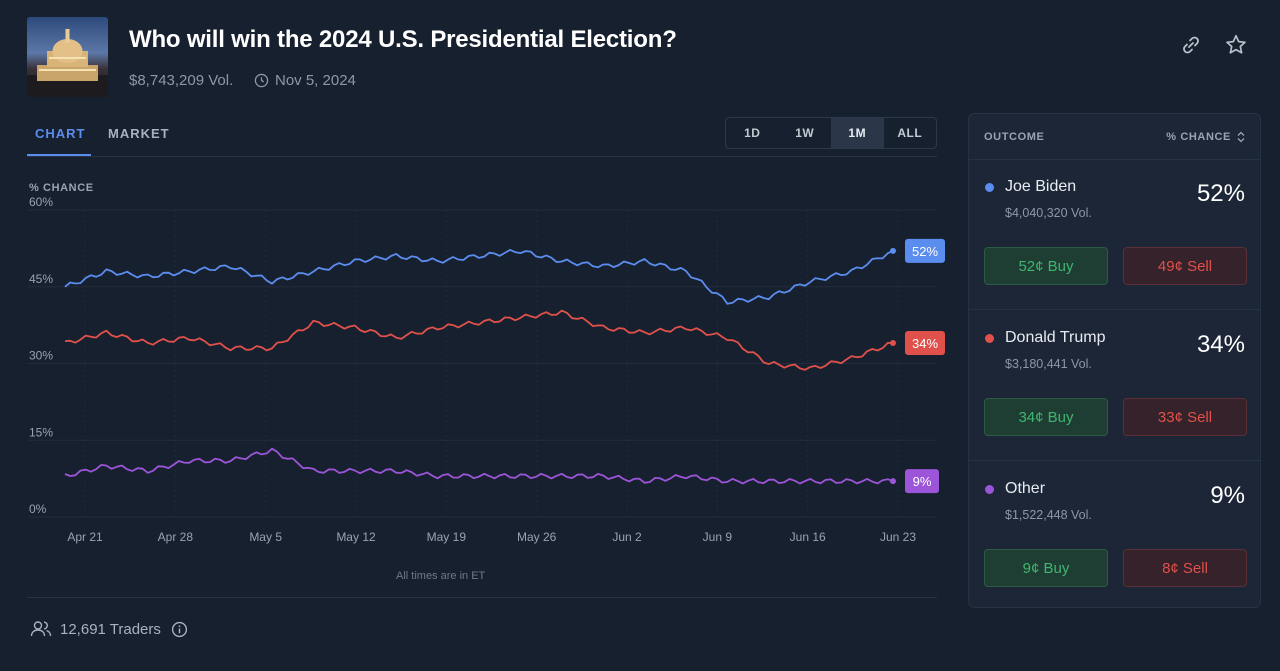  What do you see at coordinates (1220, 344) in the screenshot?
I see `outcome-chance: 34%` at bounding box center [1220, 344].